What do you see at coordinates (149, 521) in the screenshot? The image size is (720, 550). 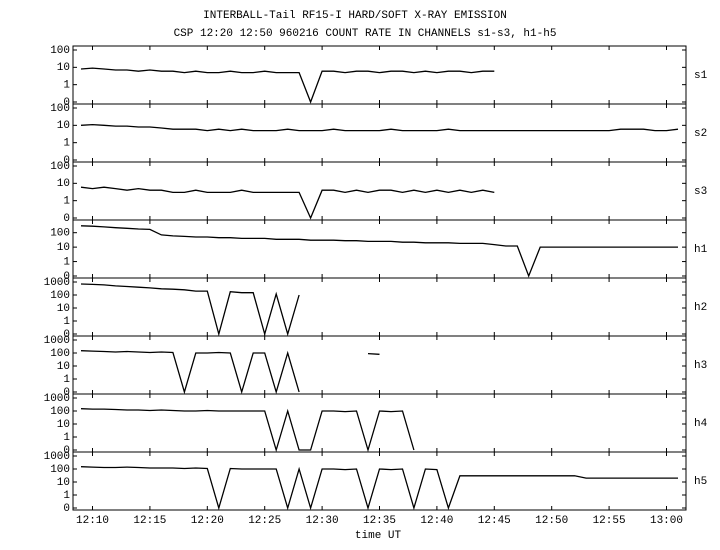 I see `x-tick-label: 12:15` at bounding box center [149, 521].